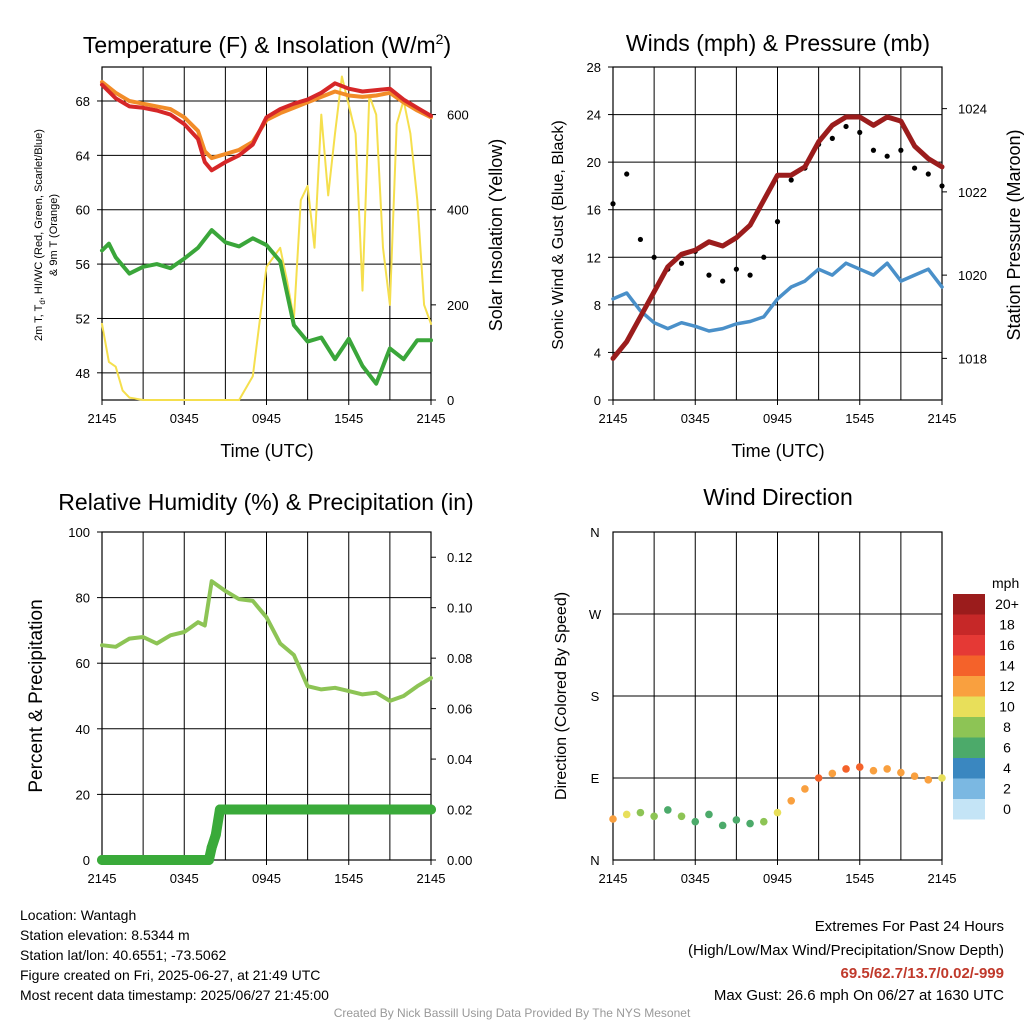 Image resolution: width=1024 pixels, height=1024 pixels. I want to click on rh-ytick-label: 40, so click(83, 729).